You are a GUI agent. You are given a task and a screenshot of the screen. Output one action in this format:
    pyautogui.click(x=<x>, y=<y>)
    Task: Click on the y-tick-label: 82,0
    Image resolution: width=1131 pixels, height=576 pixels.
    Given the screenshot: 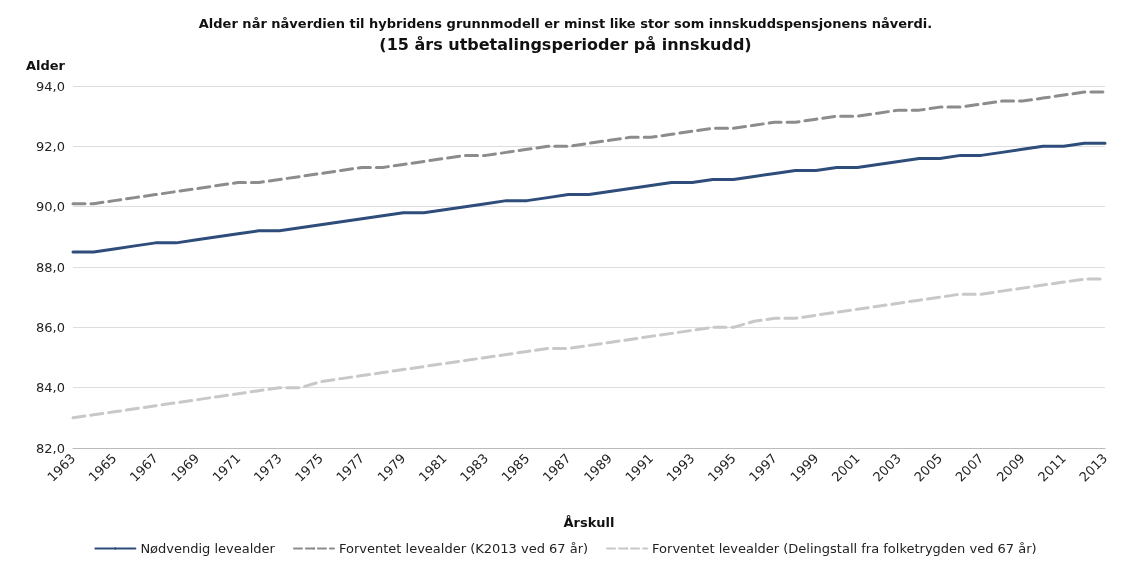 What is the action you would take?
    pyautogui.click(x=50, y=448)
    